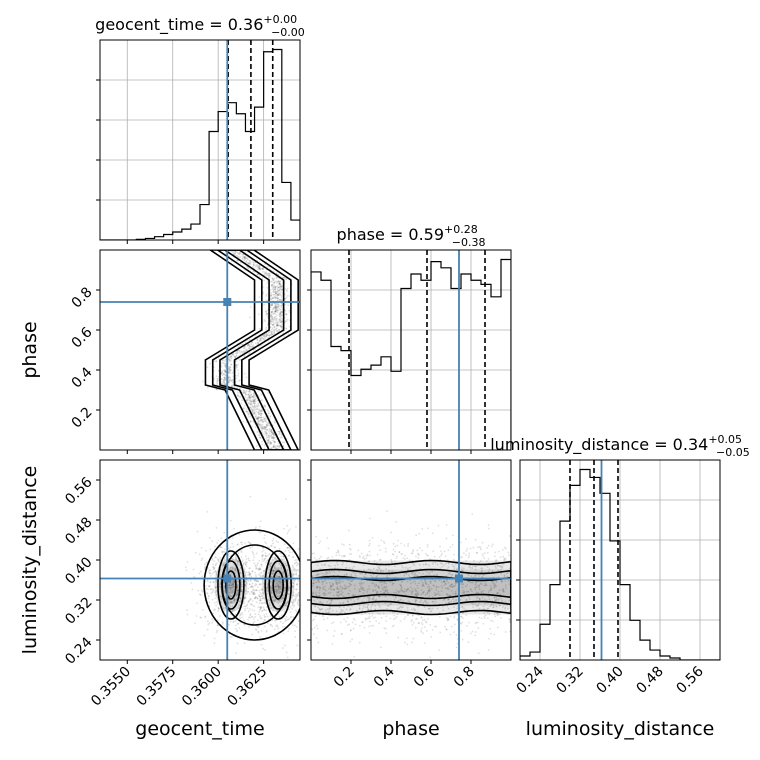  I want to click on pair-panel-geocent_time-luminosity_distance, so click(198, 561).